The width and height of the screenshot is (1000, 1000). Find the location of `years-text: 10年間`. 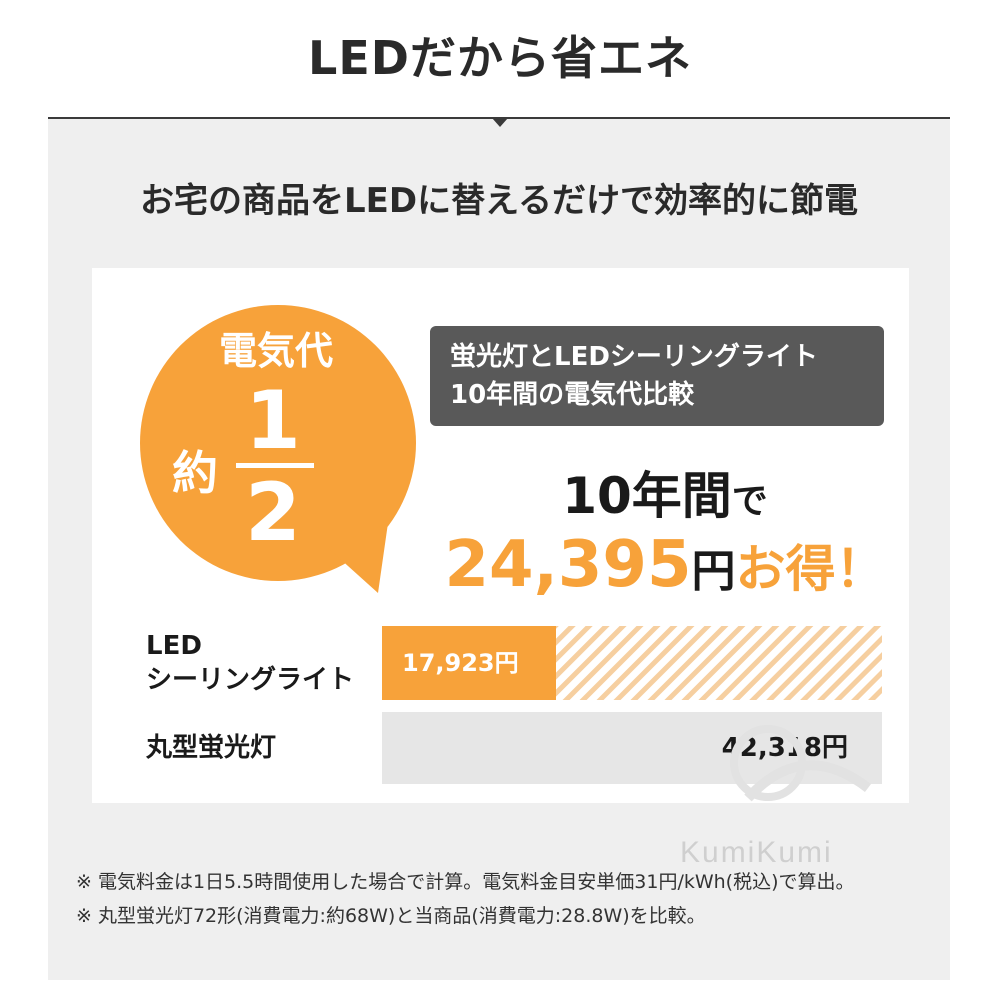

years-text: 10年間 is located at coordinates (647, 496).